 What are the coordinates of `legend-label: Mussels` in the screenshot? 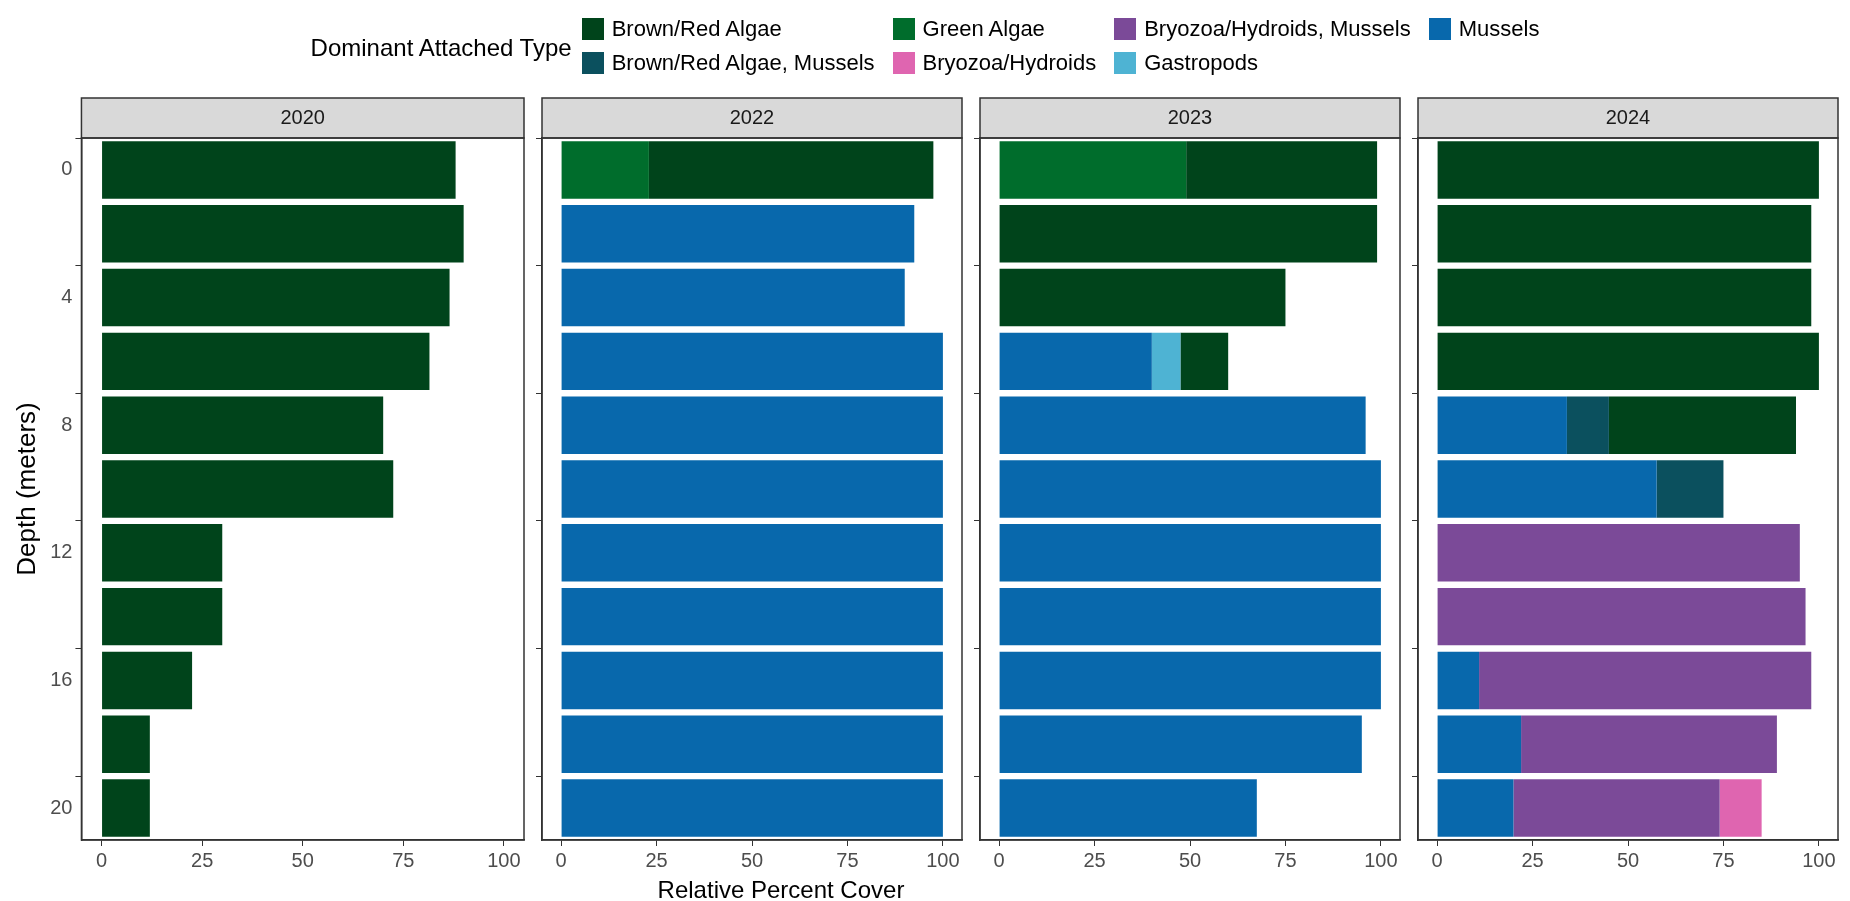 It's located at (1499, 29).